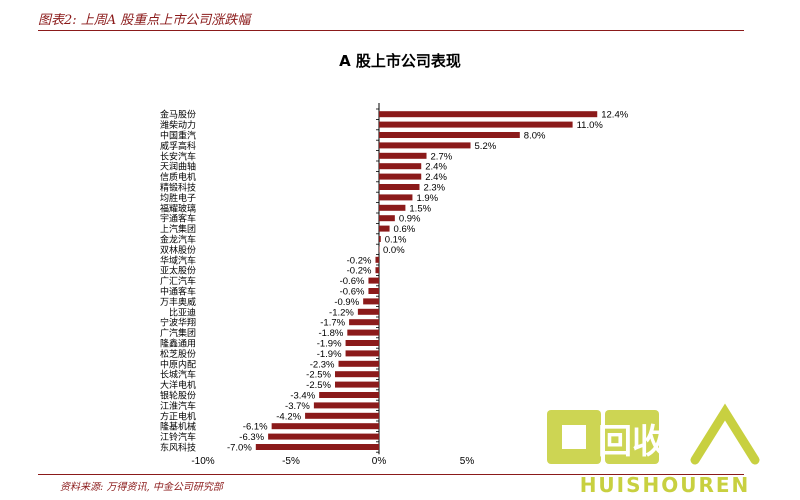 The image size is (800, 500). Describe the element at coordinates (178, 250) in the screenshot. I see `category-label: 双林股份` at that location.